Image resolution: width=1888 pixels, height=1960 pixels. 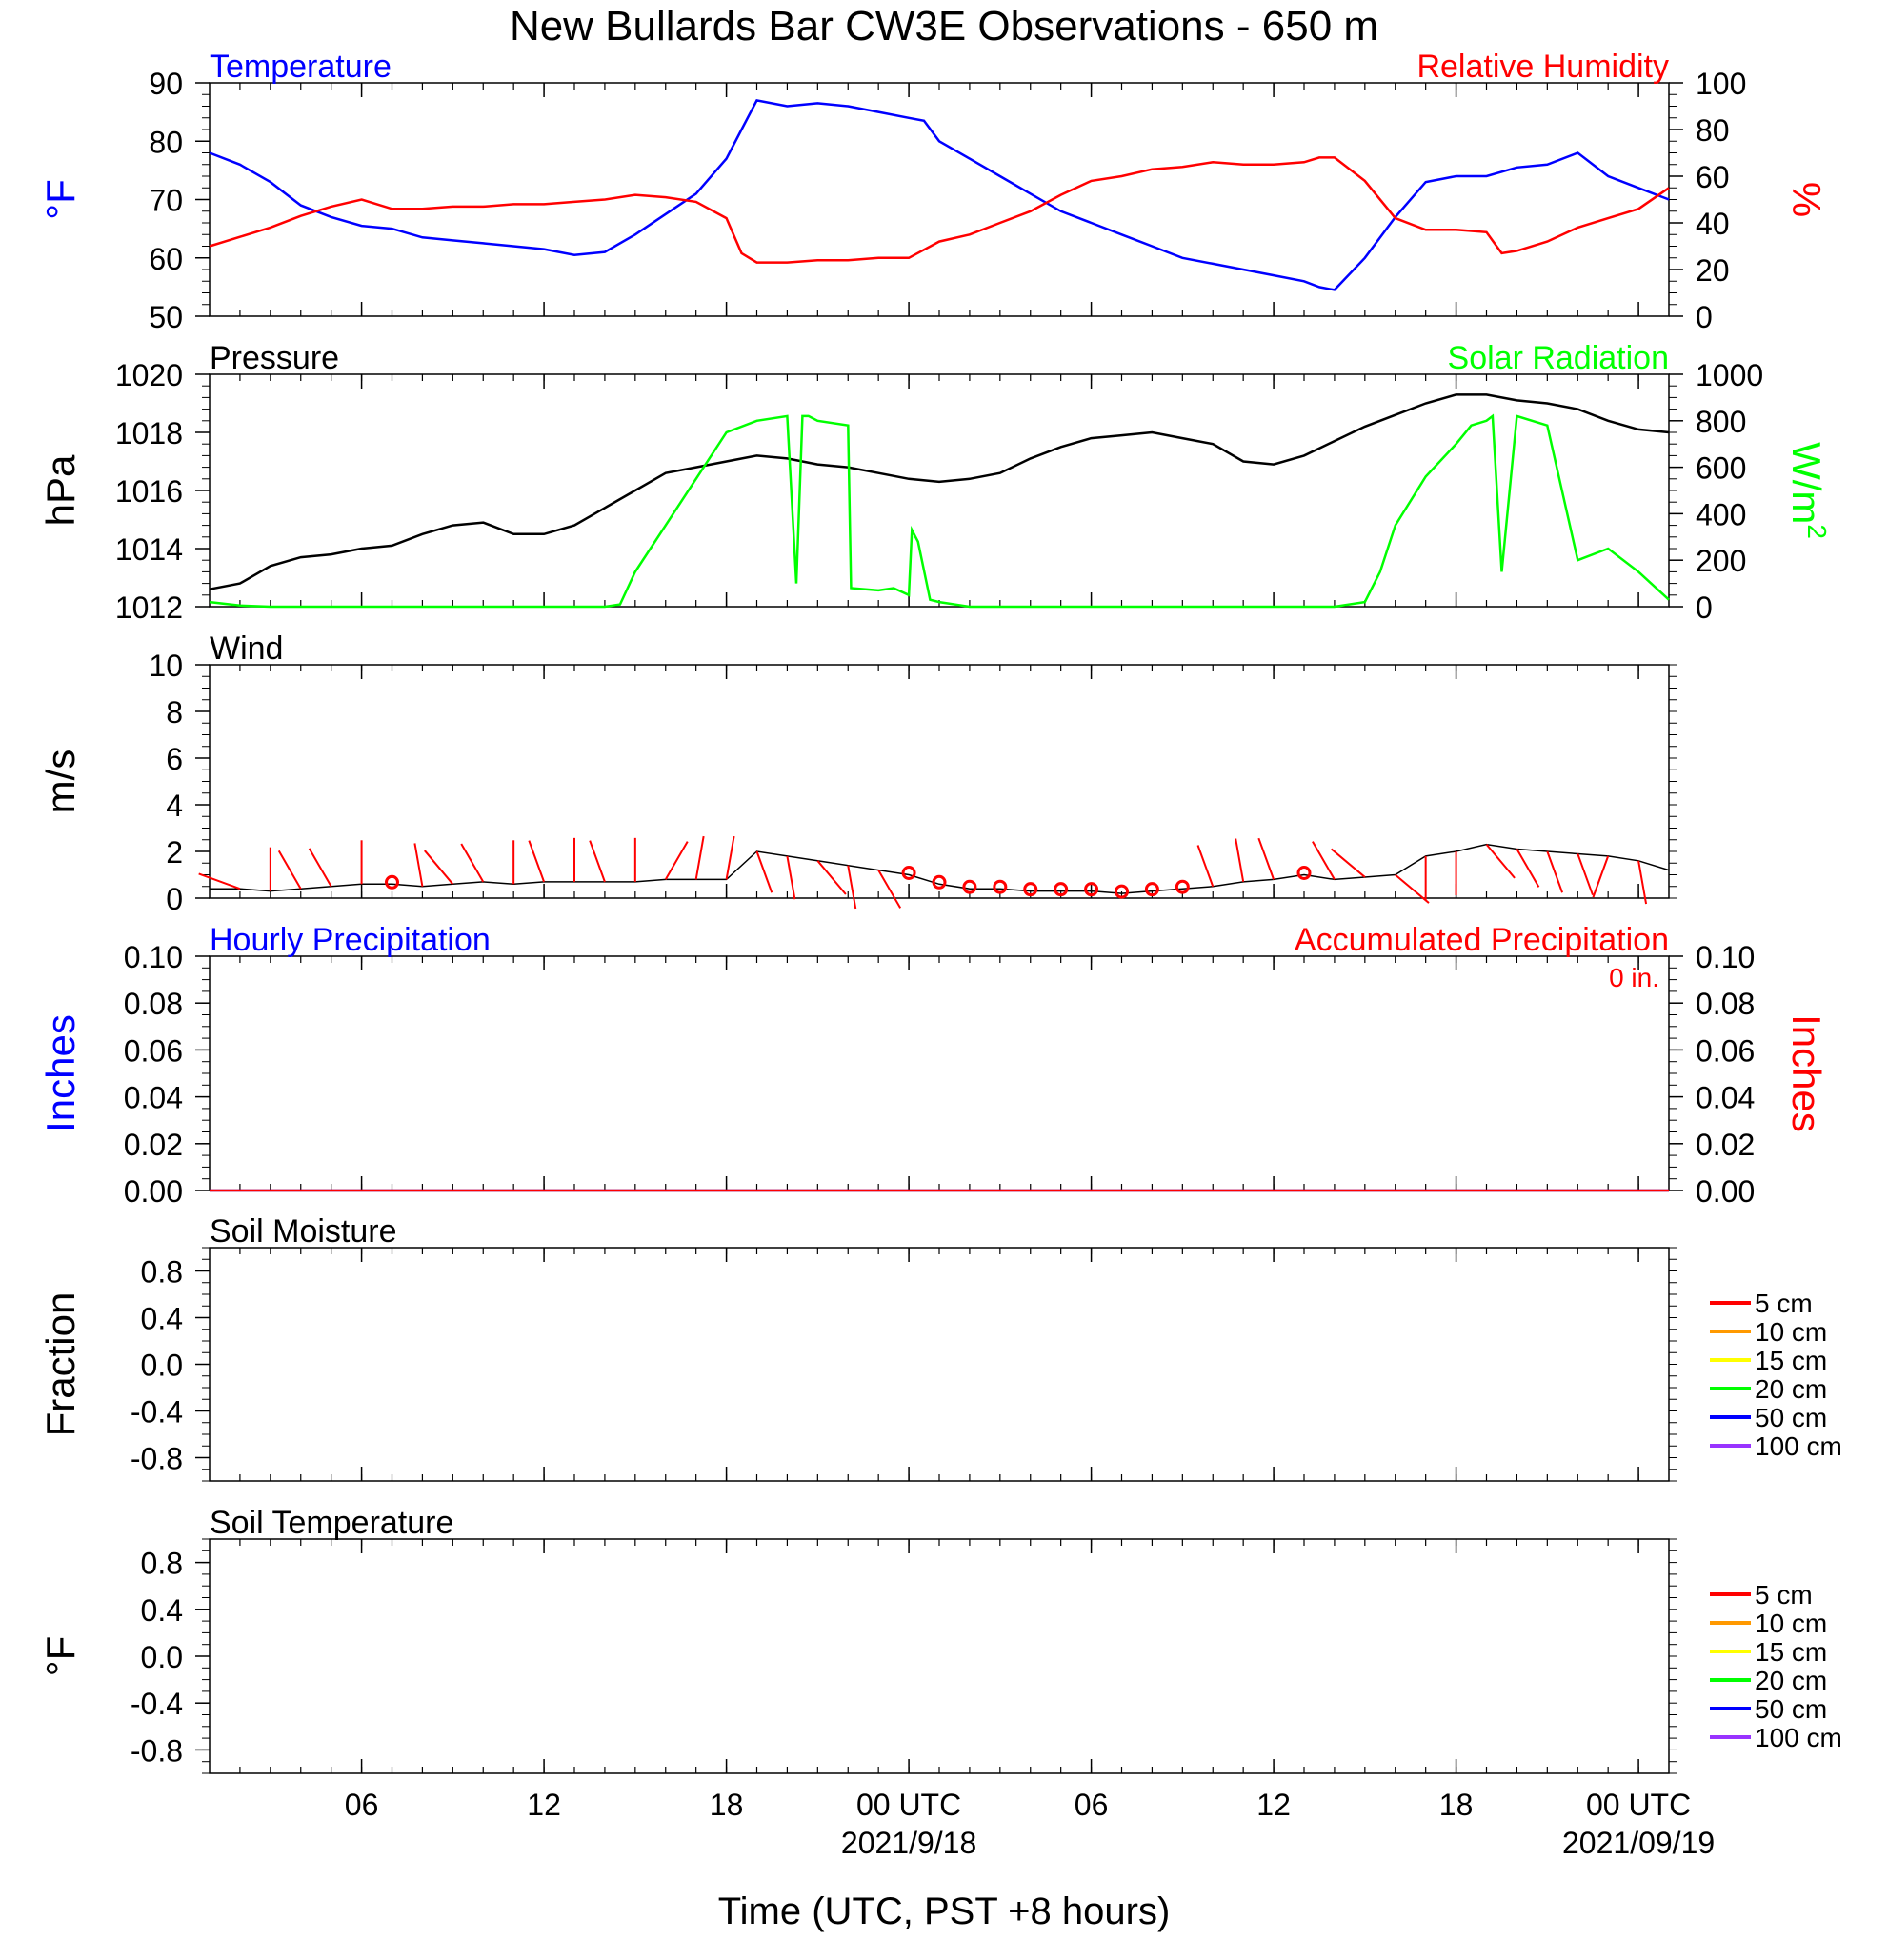 I want to click on x-date-label: 2021/09/19, so click(x=1638, y=1843).